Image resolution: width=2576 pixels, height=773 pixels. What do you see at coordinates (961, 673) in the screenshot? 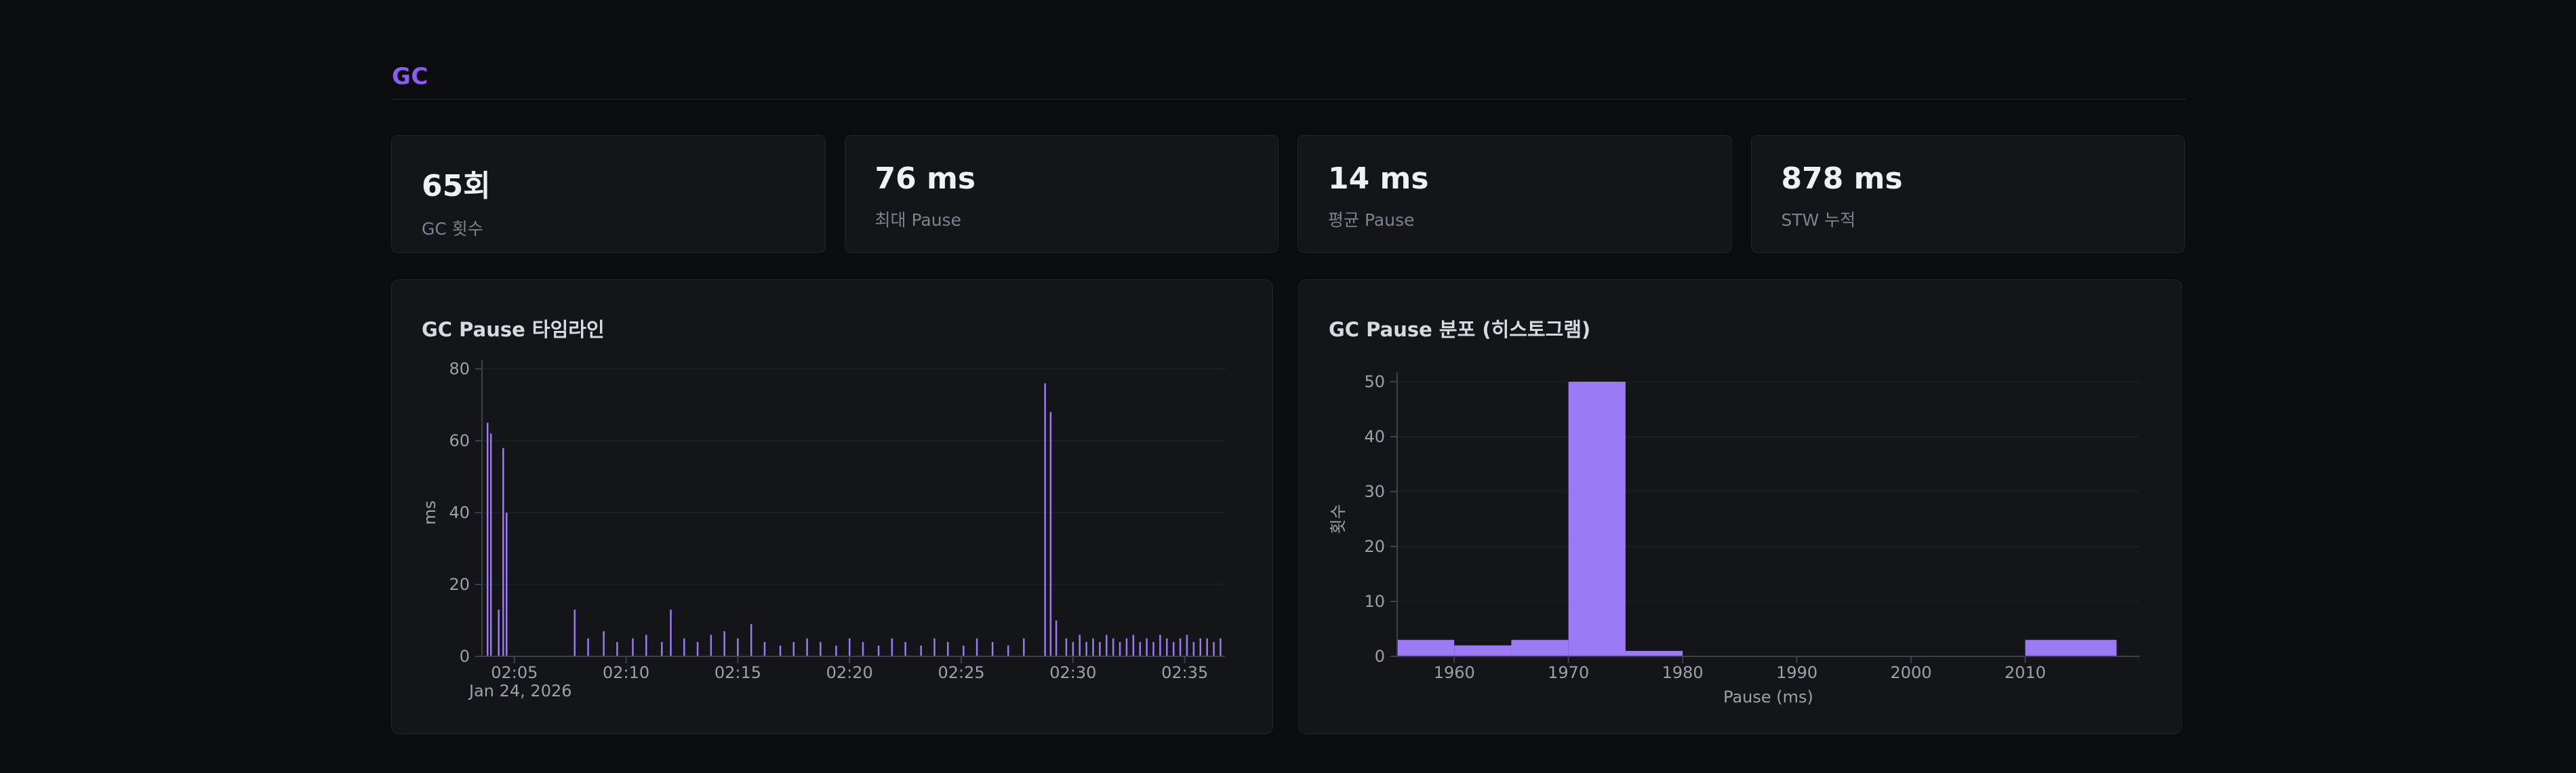
I see `x-tick-label: 02:25` at bounding box center [961, 673].